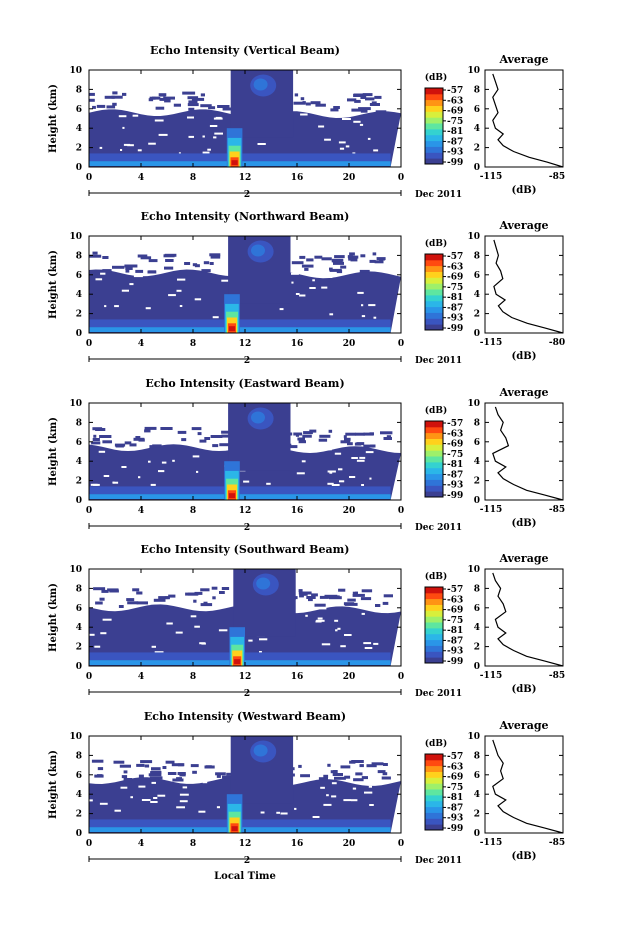  I want to click on rain-column, so click(237, 661).